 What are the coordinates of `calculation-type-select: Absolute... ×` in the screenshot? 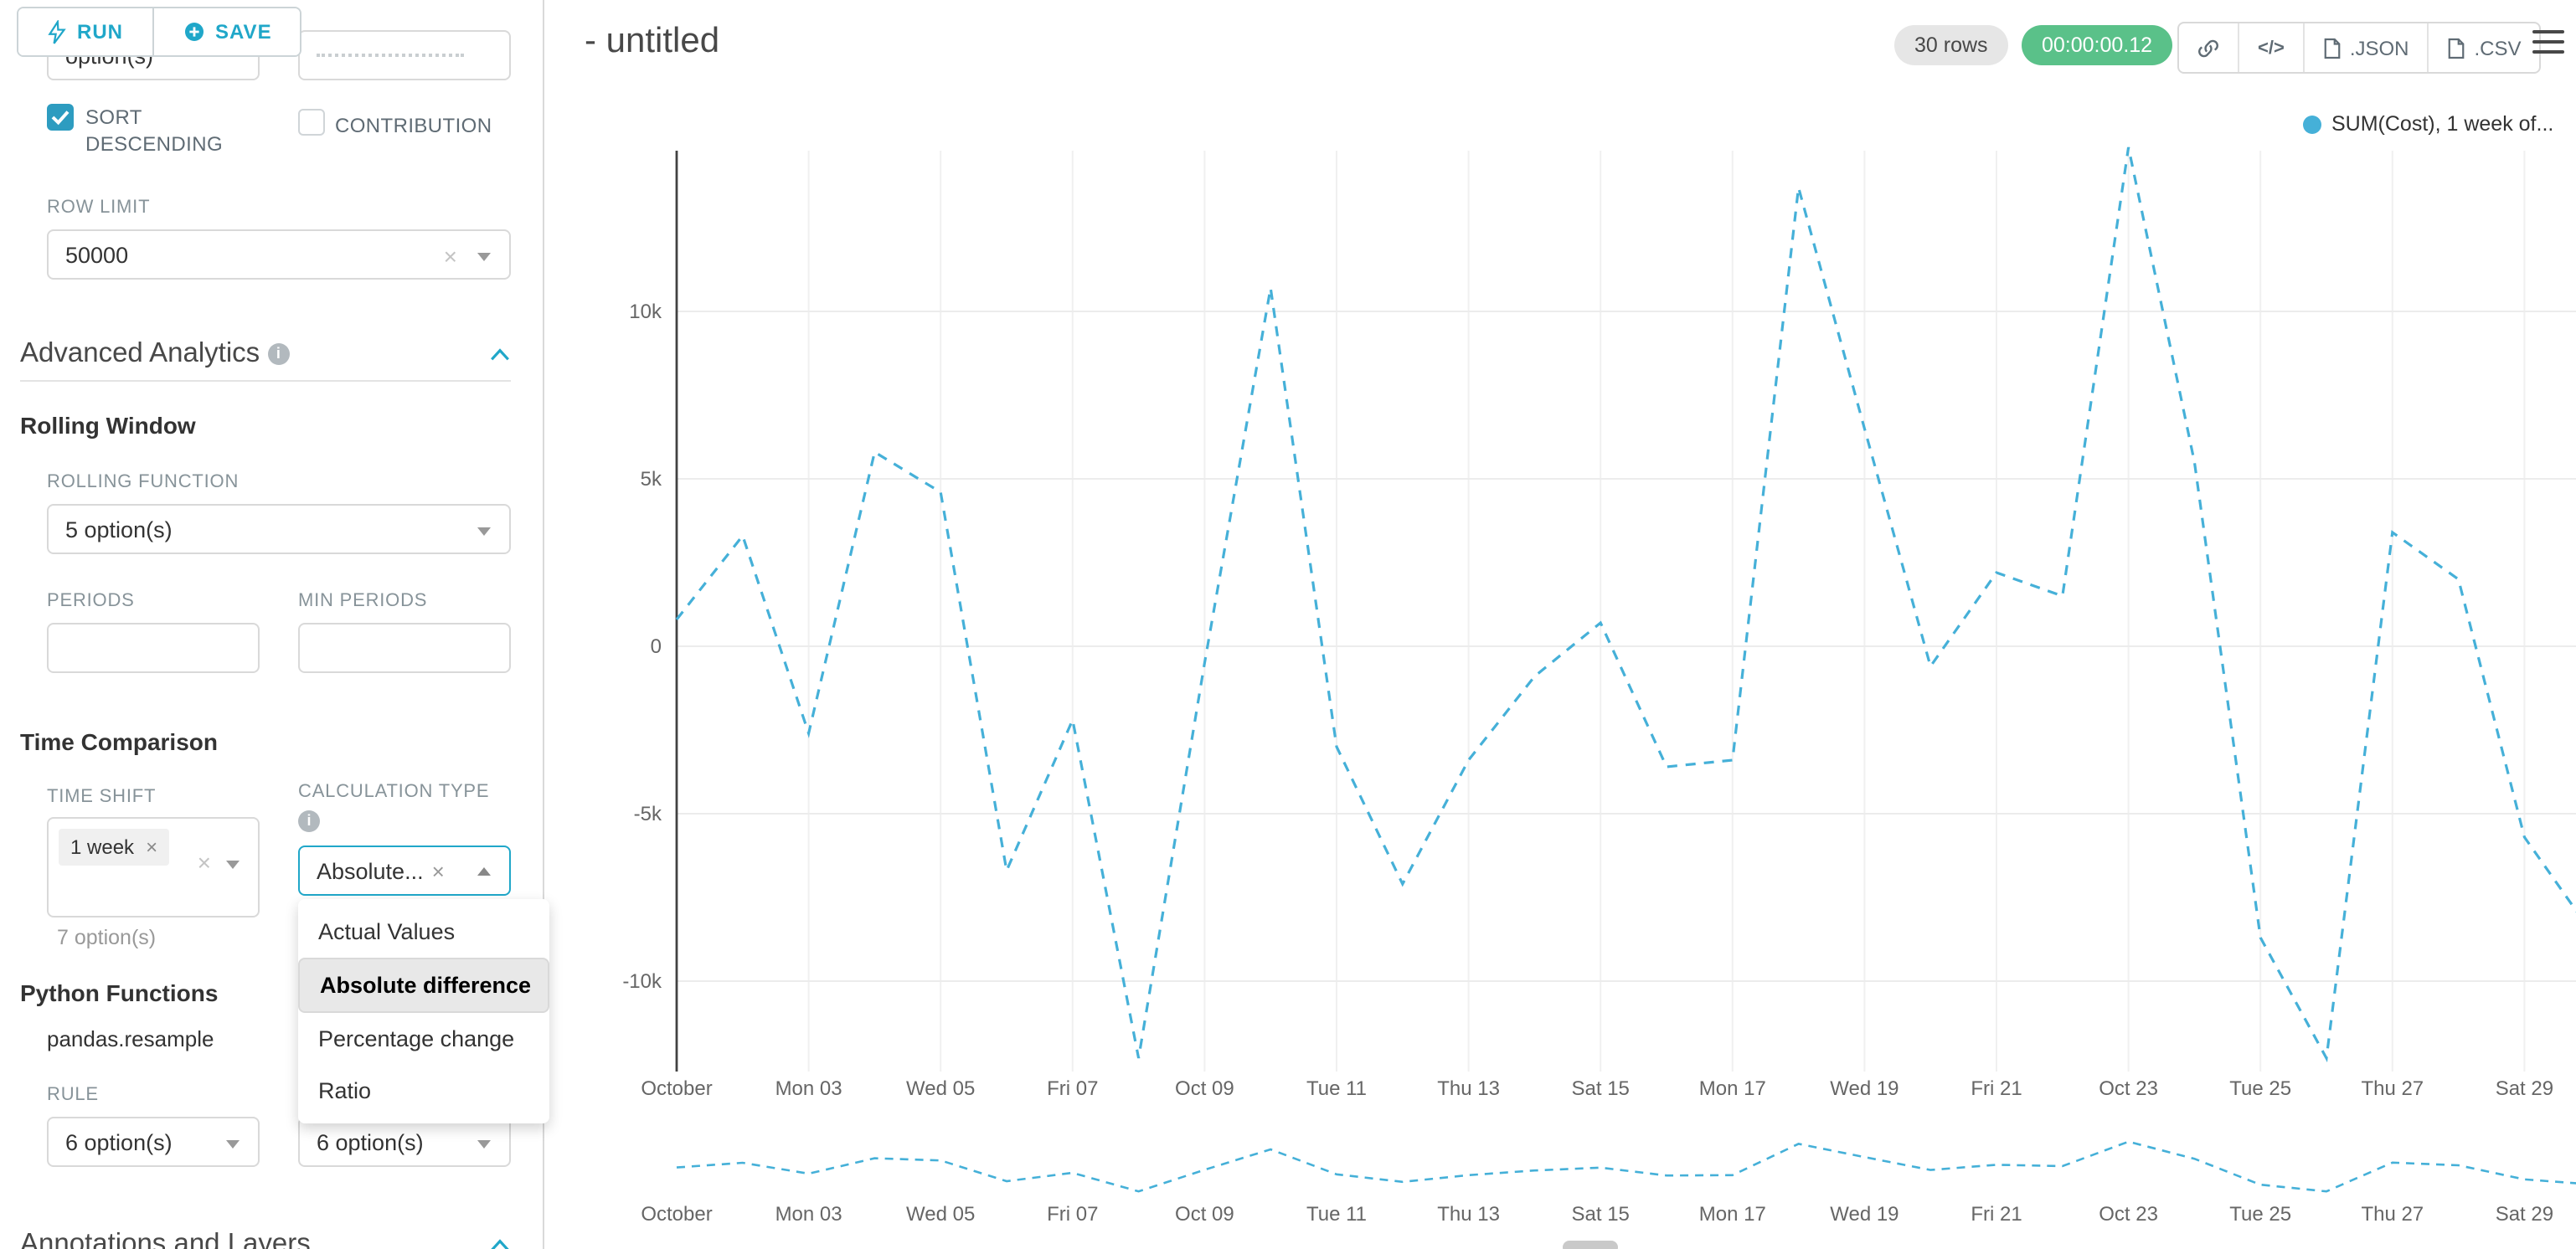 It's located at (404, 871).